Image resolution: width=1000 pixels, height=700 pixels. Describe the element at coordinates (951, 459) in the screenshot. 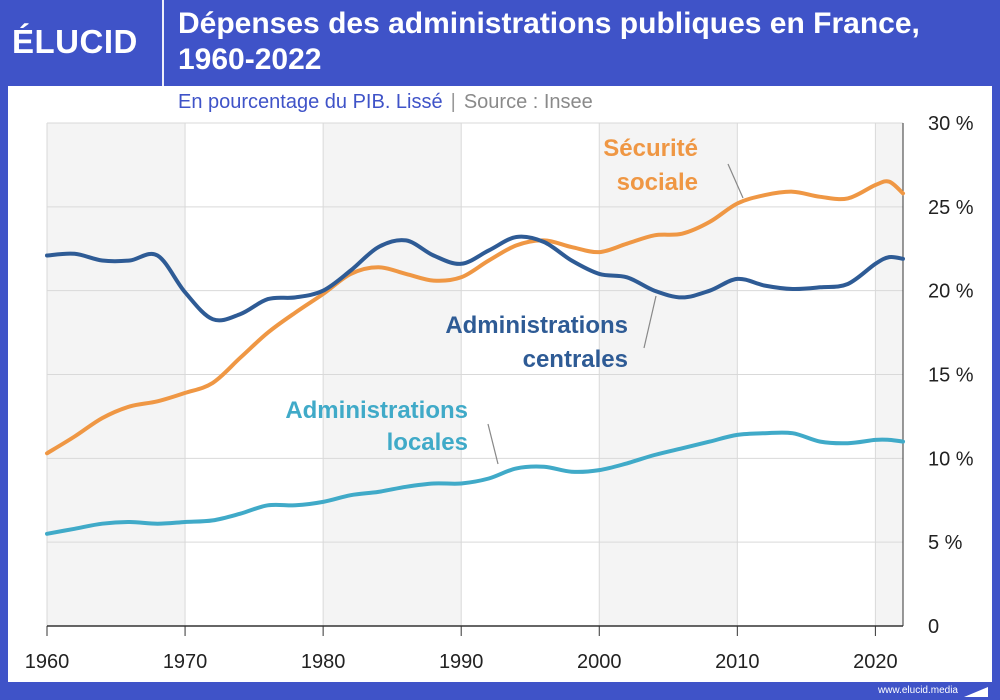

I see `y-tick-label: 10 %` at that location.